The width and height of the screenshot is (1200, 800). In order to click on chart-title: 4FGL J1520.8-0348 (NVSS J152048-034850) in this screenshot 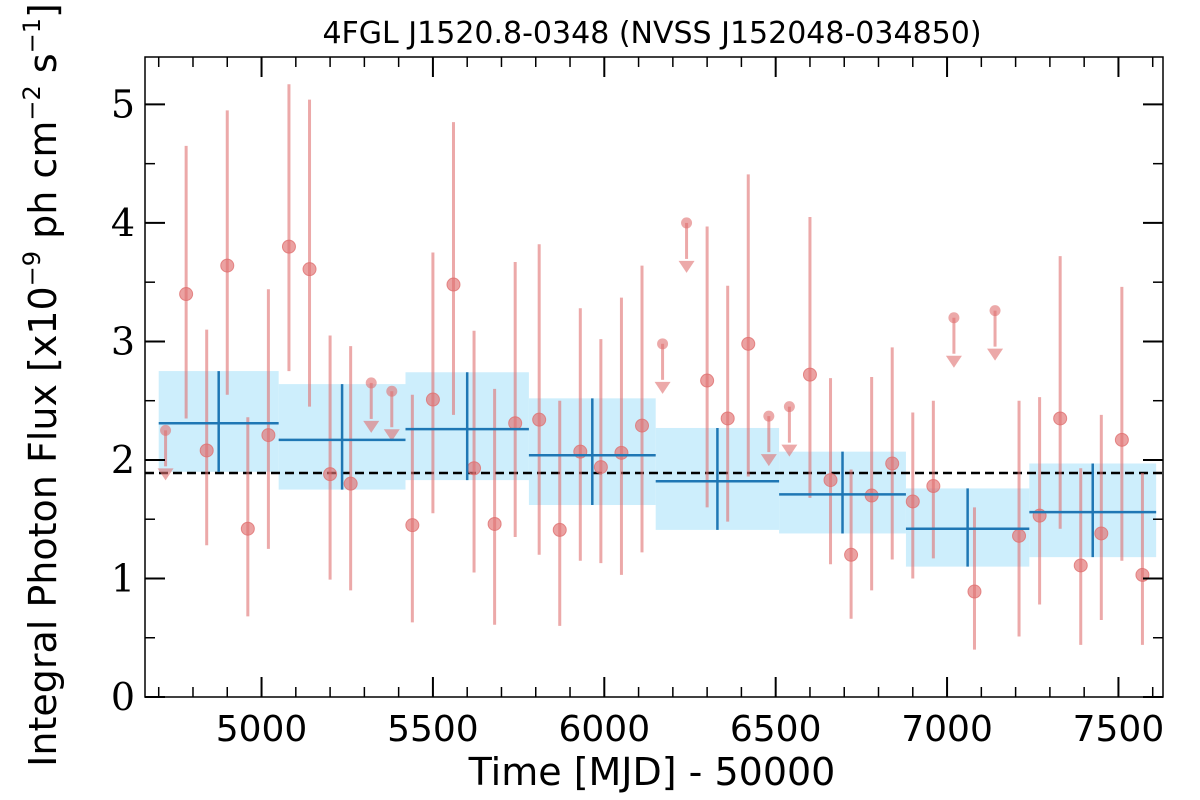, I will do `click(651, 33)`.